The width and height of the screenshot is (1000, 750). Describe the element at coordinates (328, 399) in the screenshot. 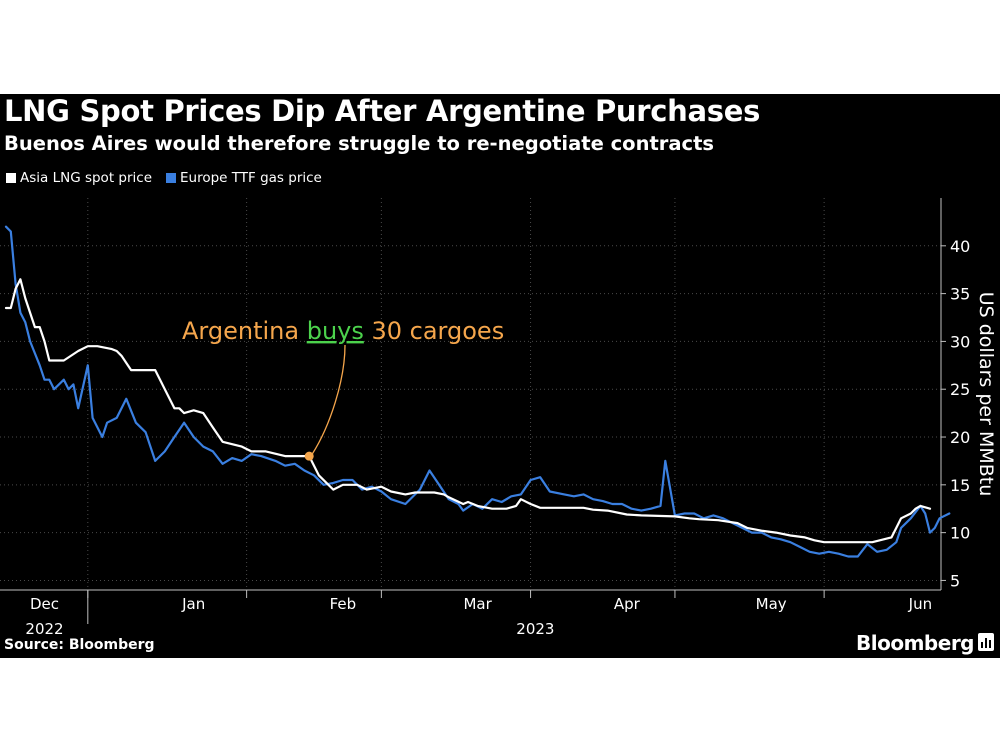

I see `annotation-connector` at that location.